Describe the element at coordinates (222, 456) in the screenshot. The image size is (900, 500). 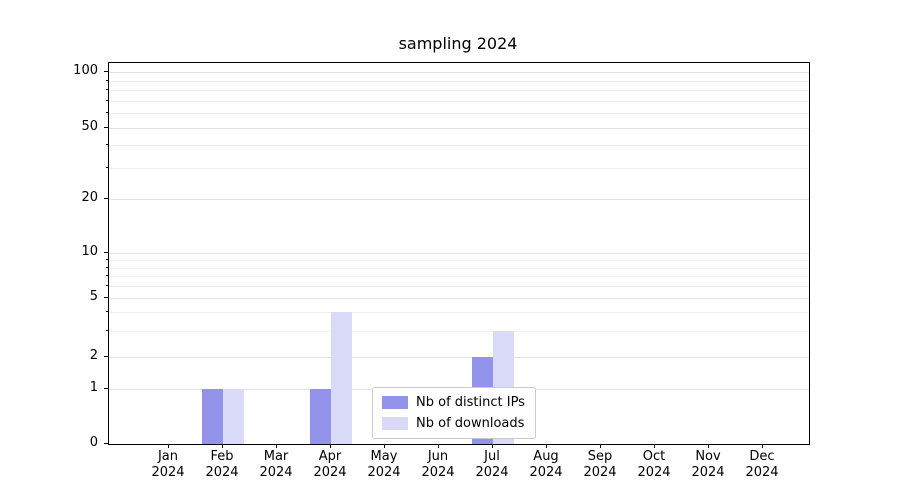
I see `x-tick-month: Feb` at that location.